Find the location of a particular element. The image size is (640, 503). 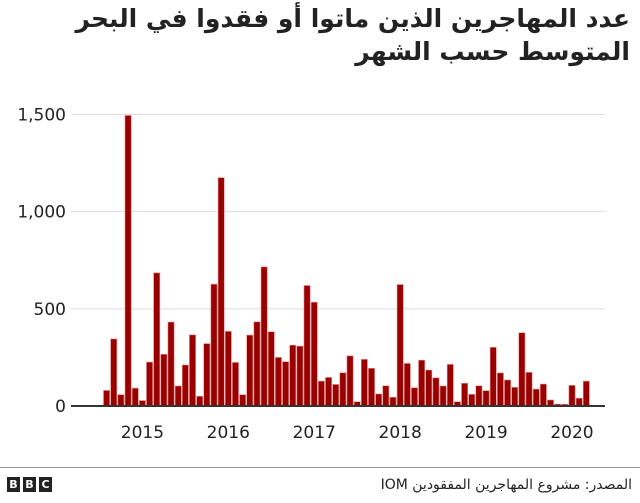

y-axis-labels: 0 500 1,000 1,500 is located at coordinates (41, 262).